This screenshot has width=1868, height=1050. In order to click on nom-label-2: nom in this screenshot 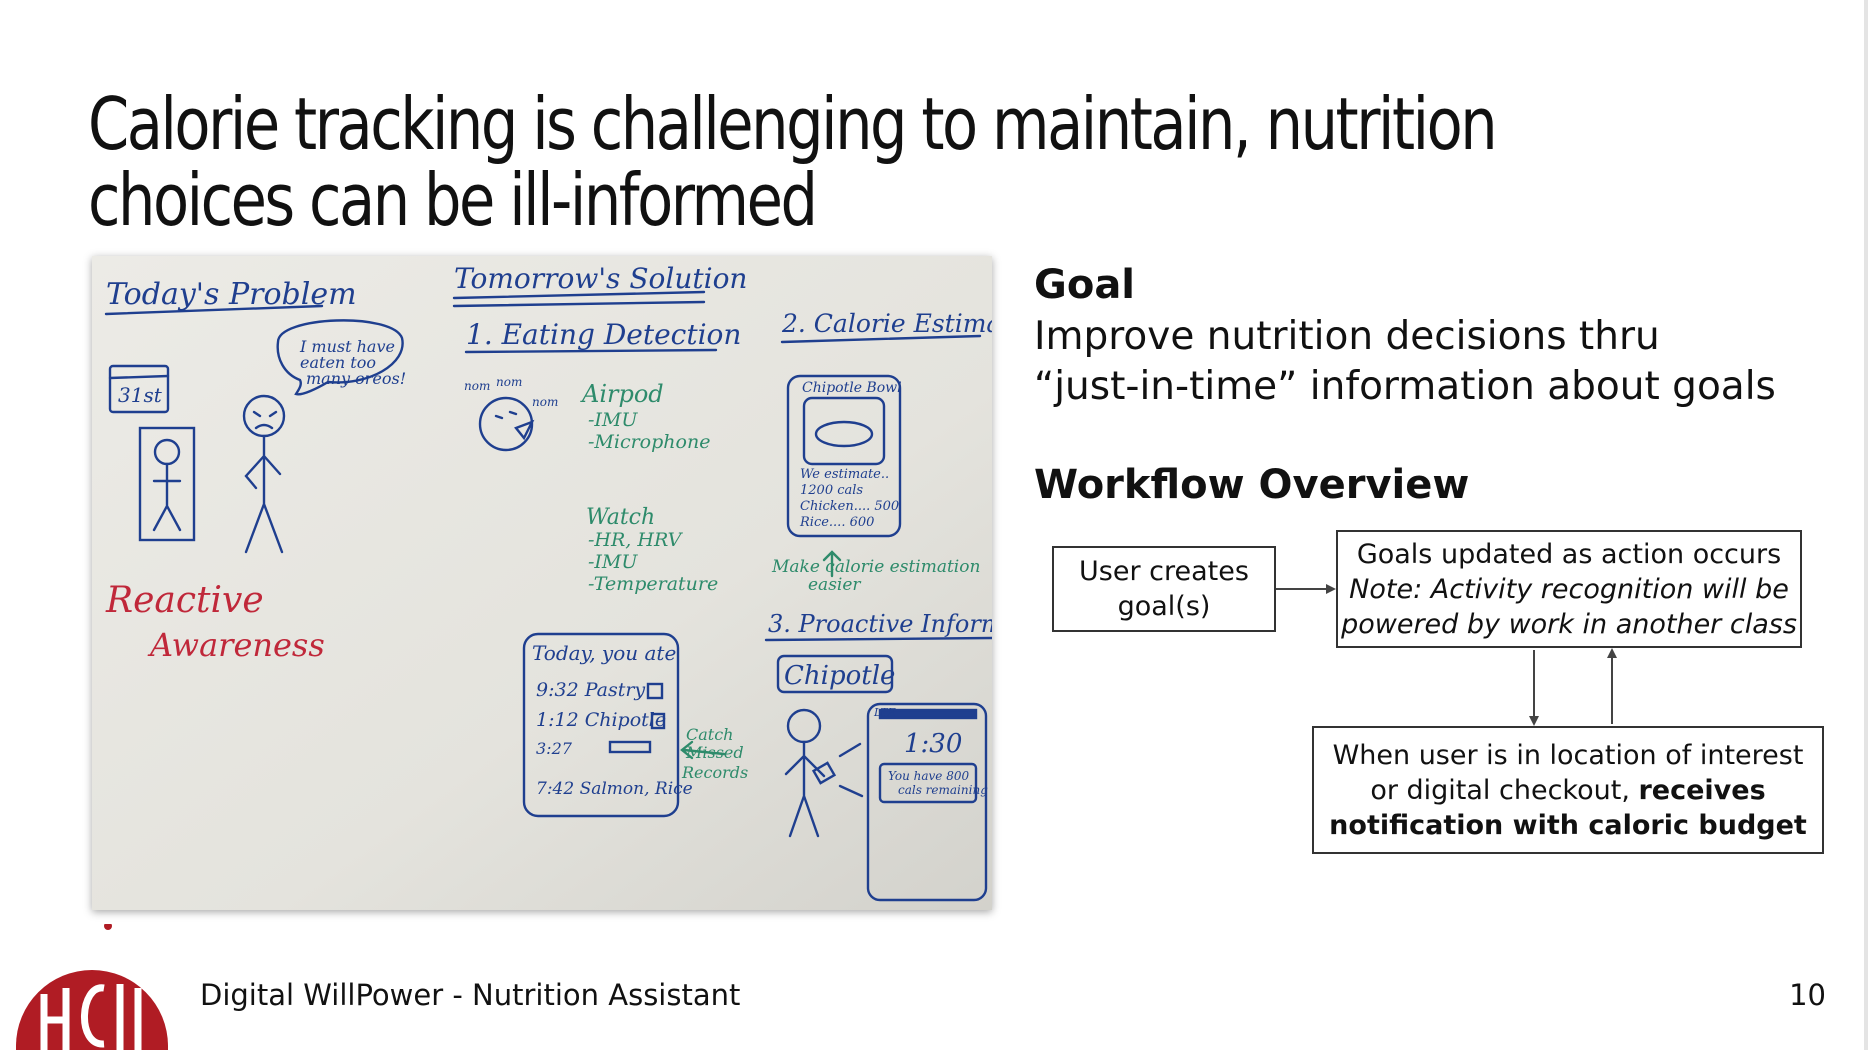, I will do `click(509, 382)`.